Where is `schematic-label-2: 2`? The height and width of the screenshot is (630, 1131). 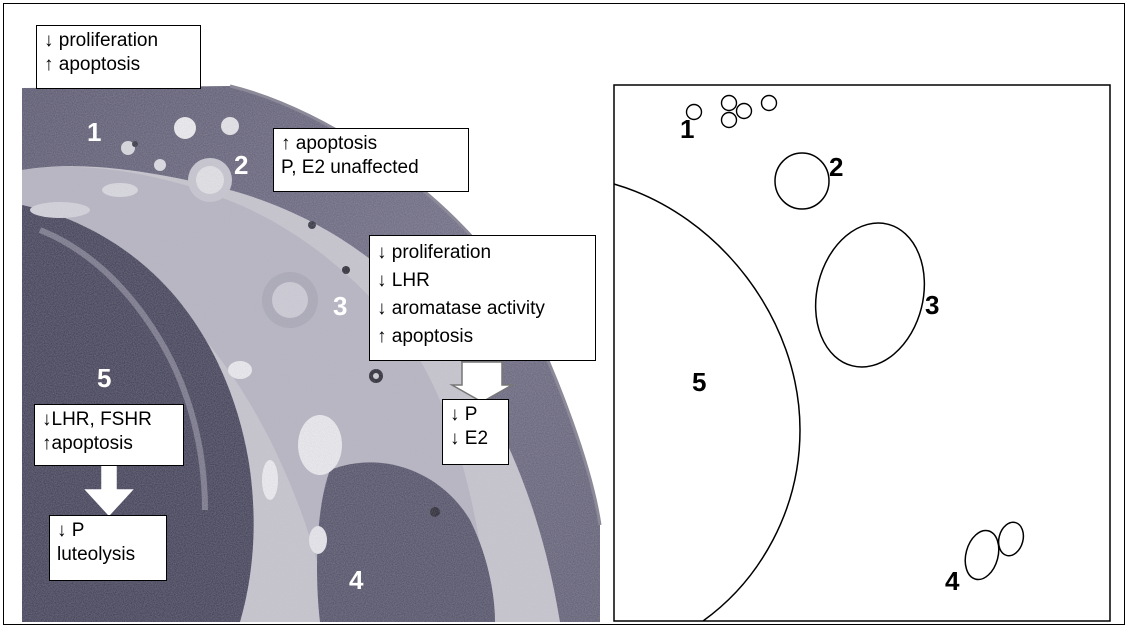 schematic-label-2: 2 is located at coordinates (836, 167).